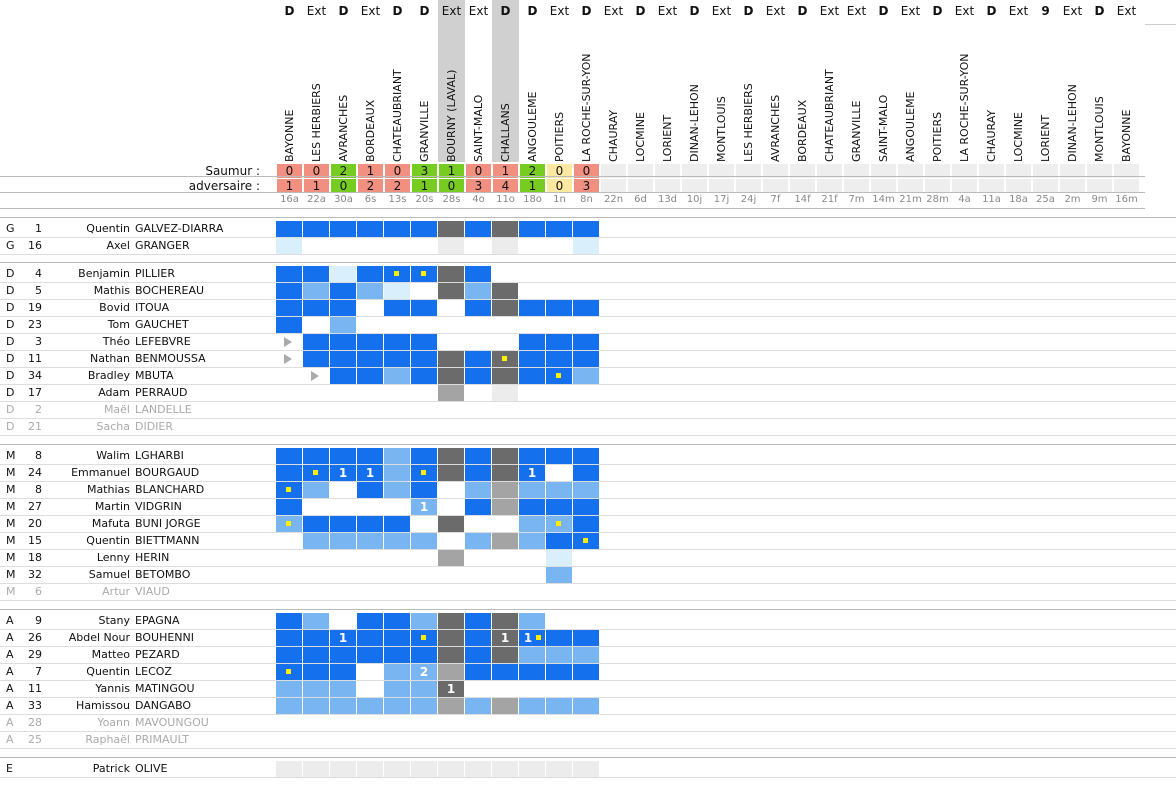 This screenshot has height=786, width=1176. What do you see at coordinates (1045, 138) in the screenshot?
I see `opponent-name: LORIENT` at bounding box center [1045, 138].